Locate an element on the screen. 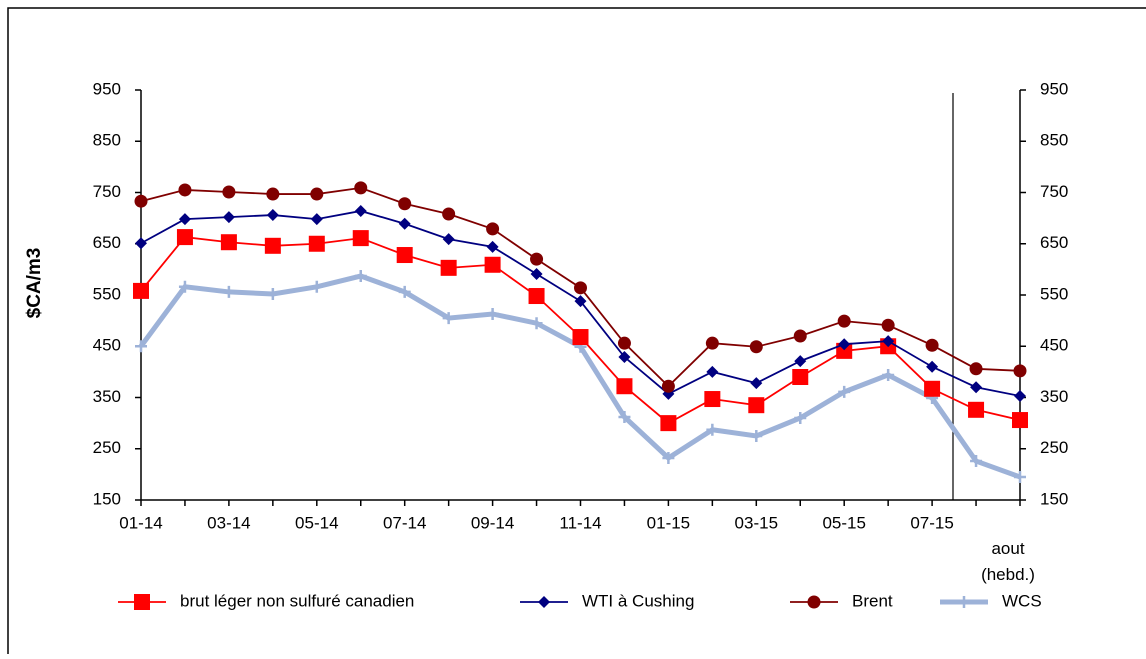 The image size is (1146, 659). y-tick-label: 450 is located at coordinates (107, 345).